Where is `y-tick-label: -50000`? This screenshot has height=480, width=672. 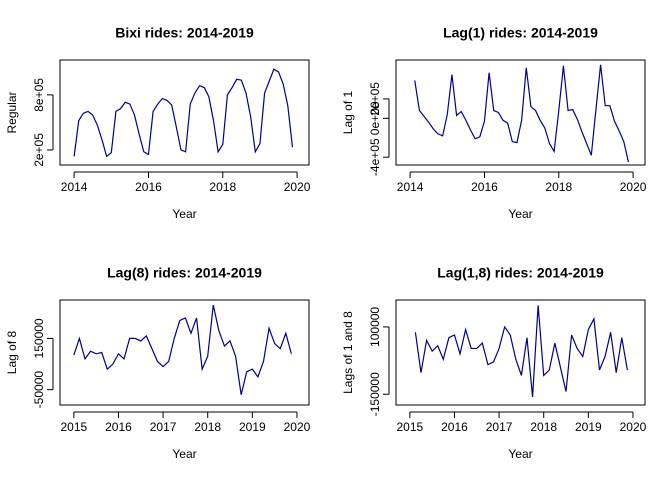 y-tick-label: -50000 is located at coordinates (39, 390).